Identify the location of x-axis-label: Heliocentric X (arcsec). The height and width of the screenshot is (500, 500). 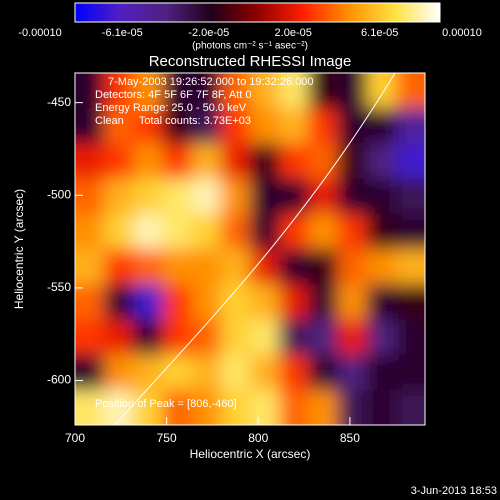
(250, 454).